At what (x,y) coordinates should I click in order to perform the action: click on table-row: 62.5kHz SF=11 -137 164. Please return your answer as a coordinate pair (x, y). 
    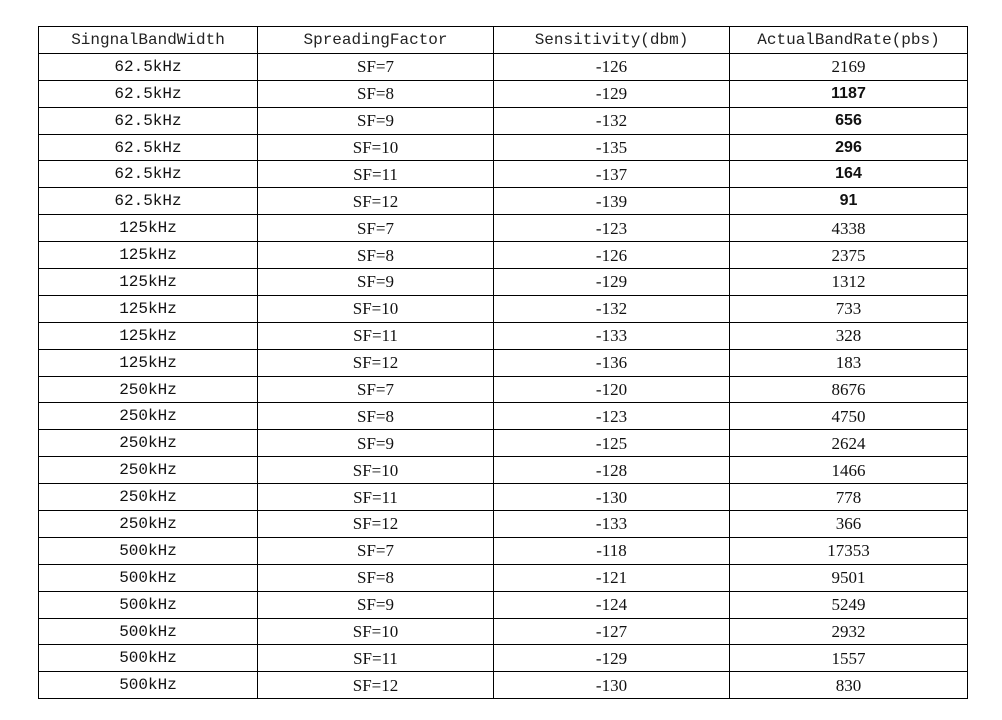
    Looking at the image, I should click on (503, 174).